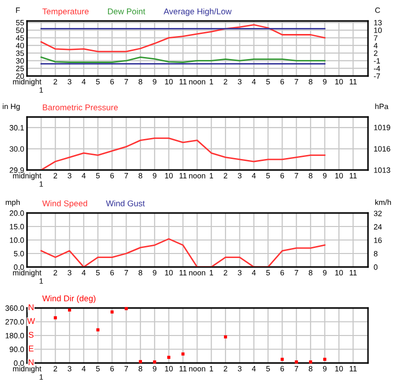 The height and width of the screenshot is (384, 400). Describe the element at coordinates (31, 349) in the screenshot. I see `annotation: E` at that location.